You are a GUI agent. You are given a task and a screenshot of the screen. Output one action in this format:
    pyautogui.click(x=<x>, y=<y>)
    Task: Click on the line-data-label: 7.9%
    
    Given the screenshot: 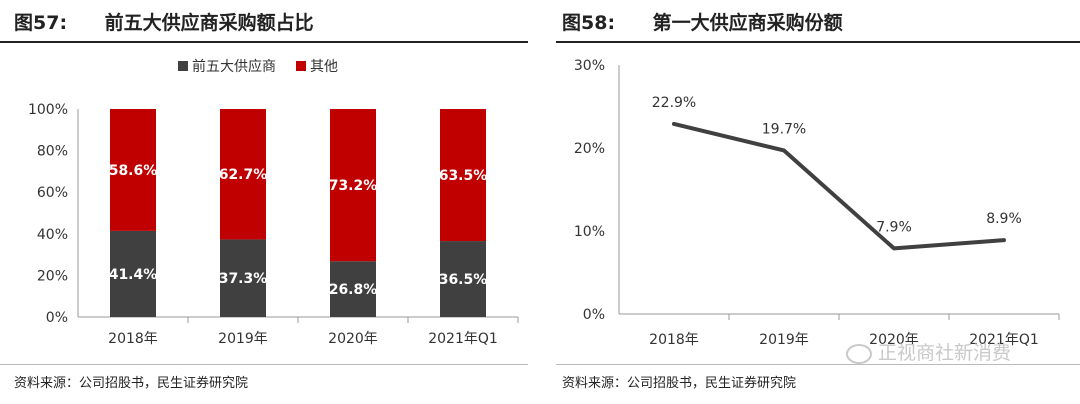 What is the action you would take?
    pyautogui.click(x=894, y=227)
    